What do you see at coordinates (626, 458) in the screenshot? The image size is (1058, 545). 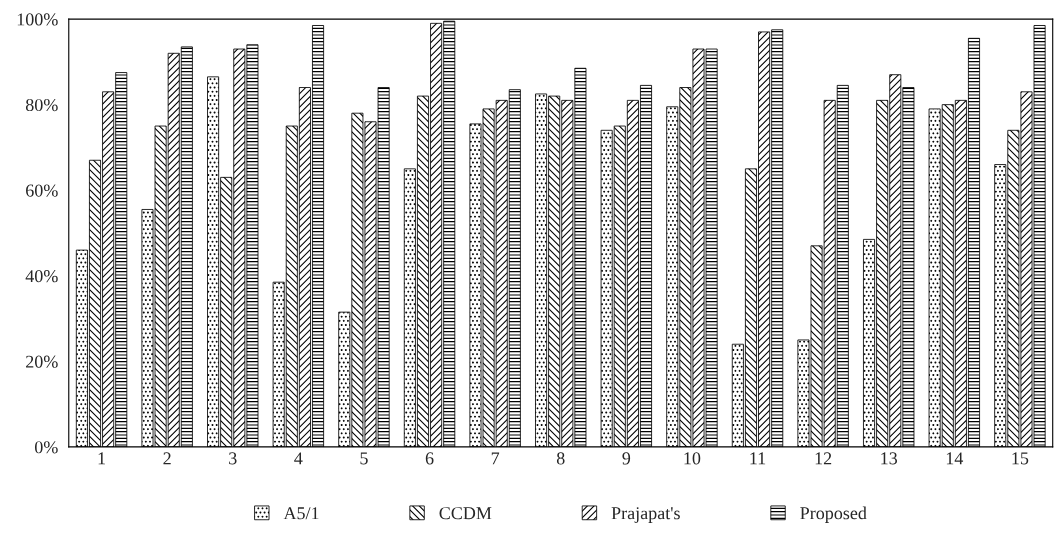 I see `x-tick-label: 9` at bounding box center [626, 458].